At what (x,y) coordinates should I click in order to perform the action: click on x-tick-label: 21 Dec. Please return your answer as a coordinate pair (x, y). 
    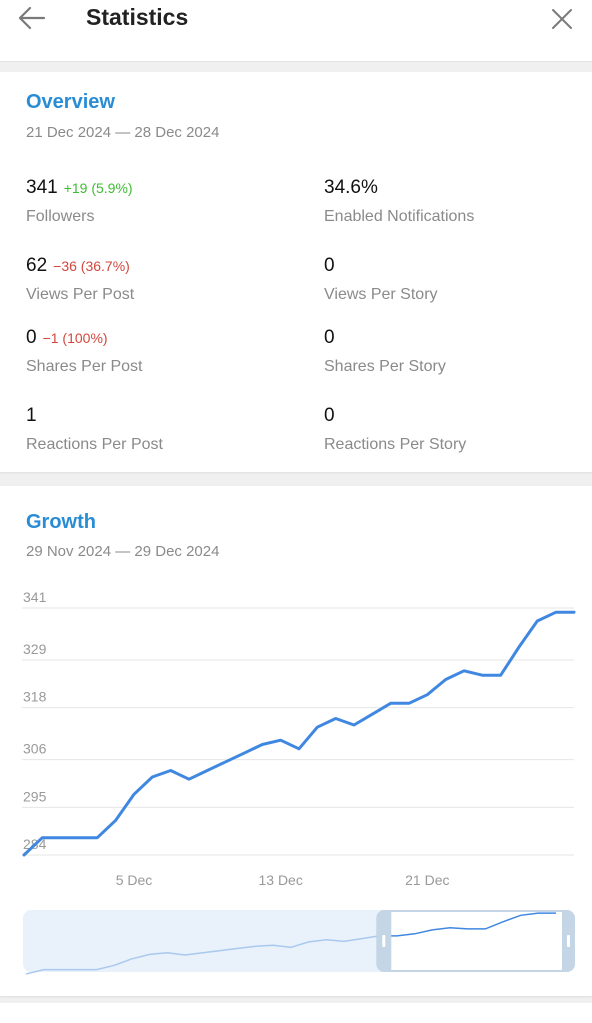
    Looking at the image, I should click on (427, 880).